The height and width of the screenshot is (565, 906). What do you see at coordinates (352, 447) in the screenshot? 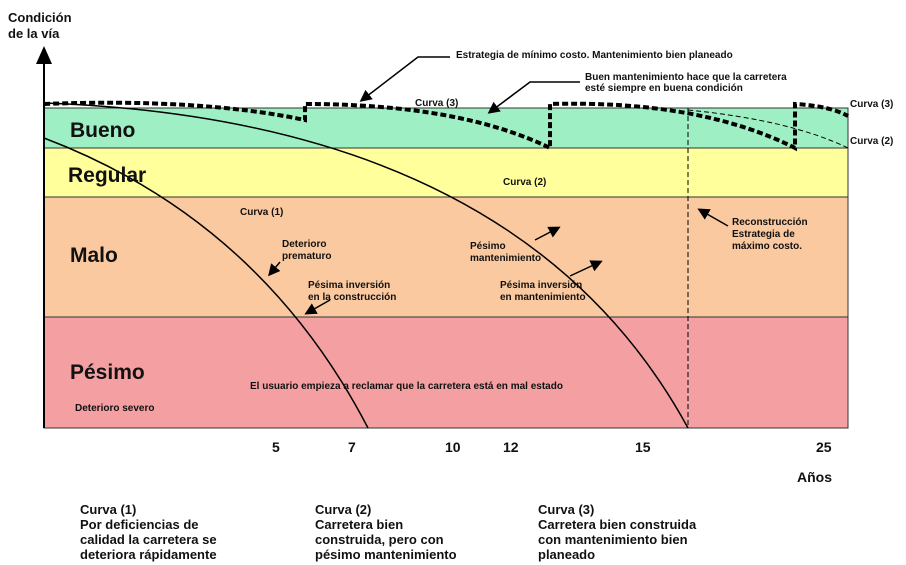
I see `year-label: 7` at bounding box center [352, 447].